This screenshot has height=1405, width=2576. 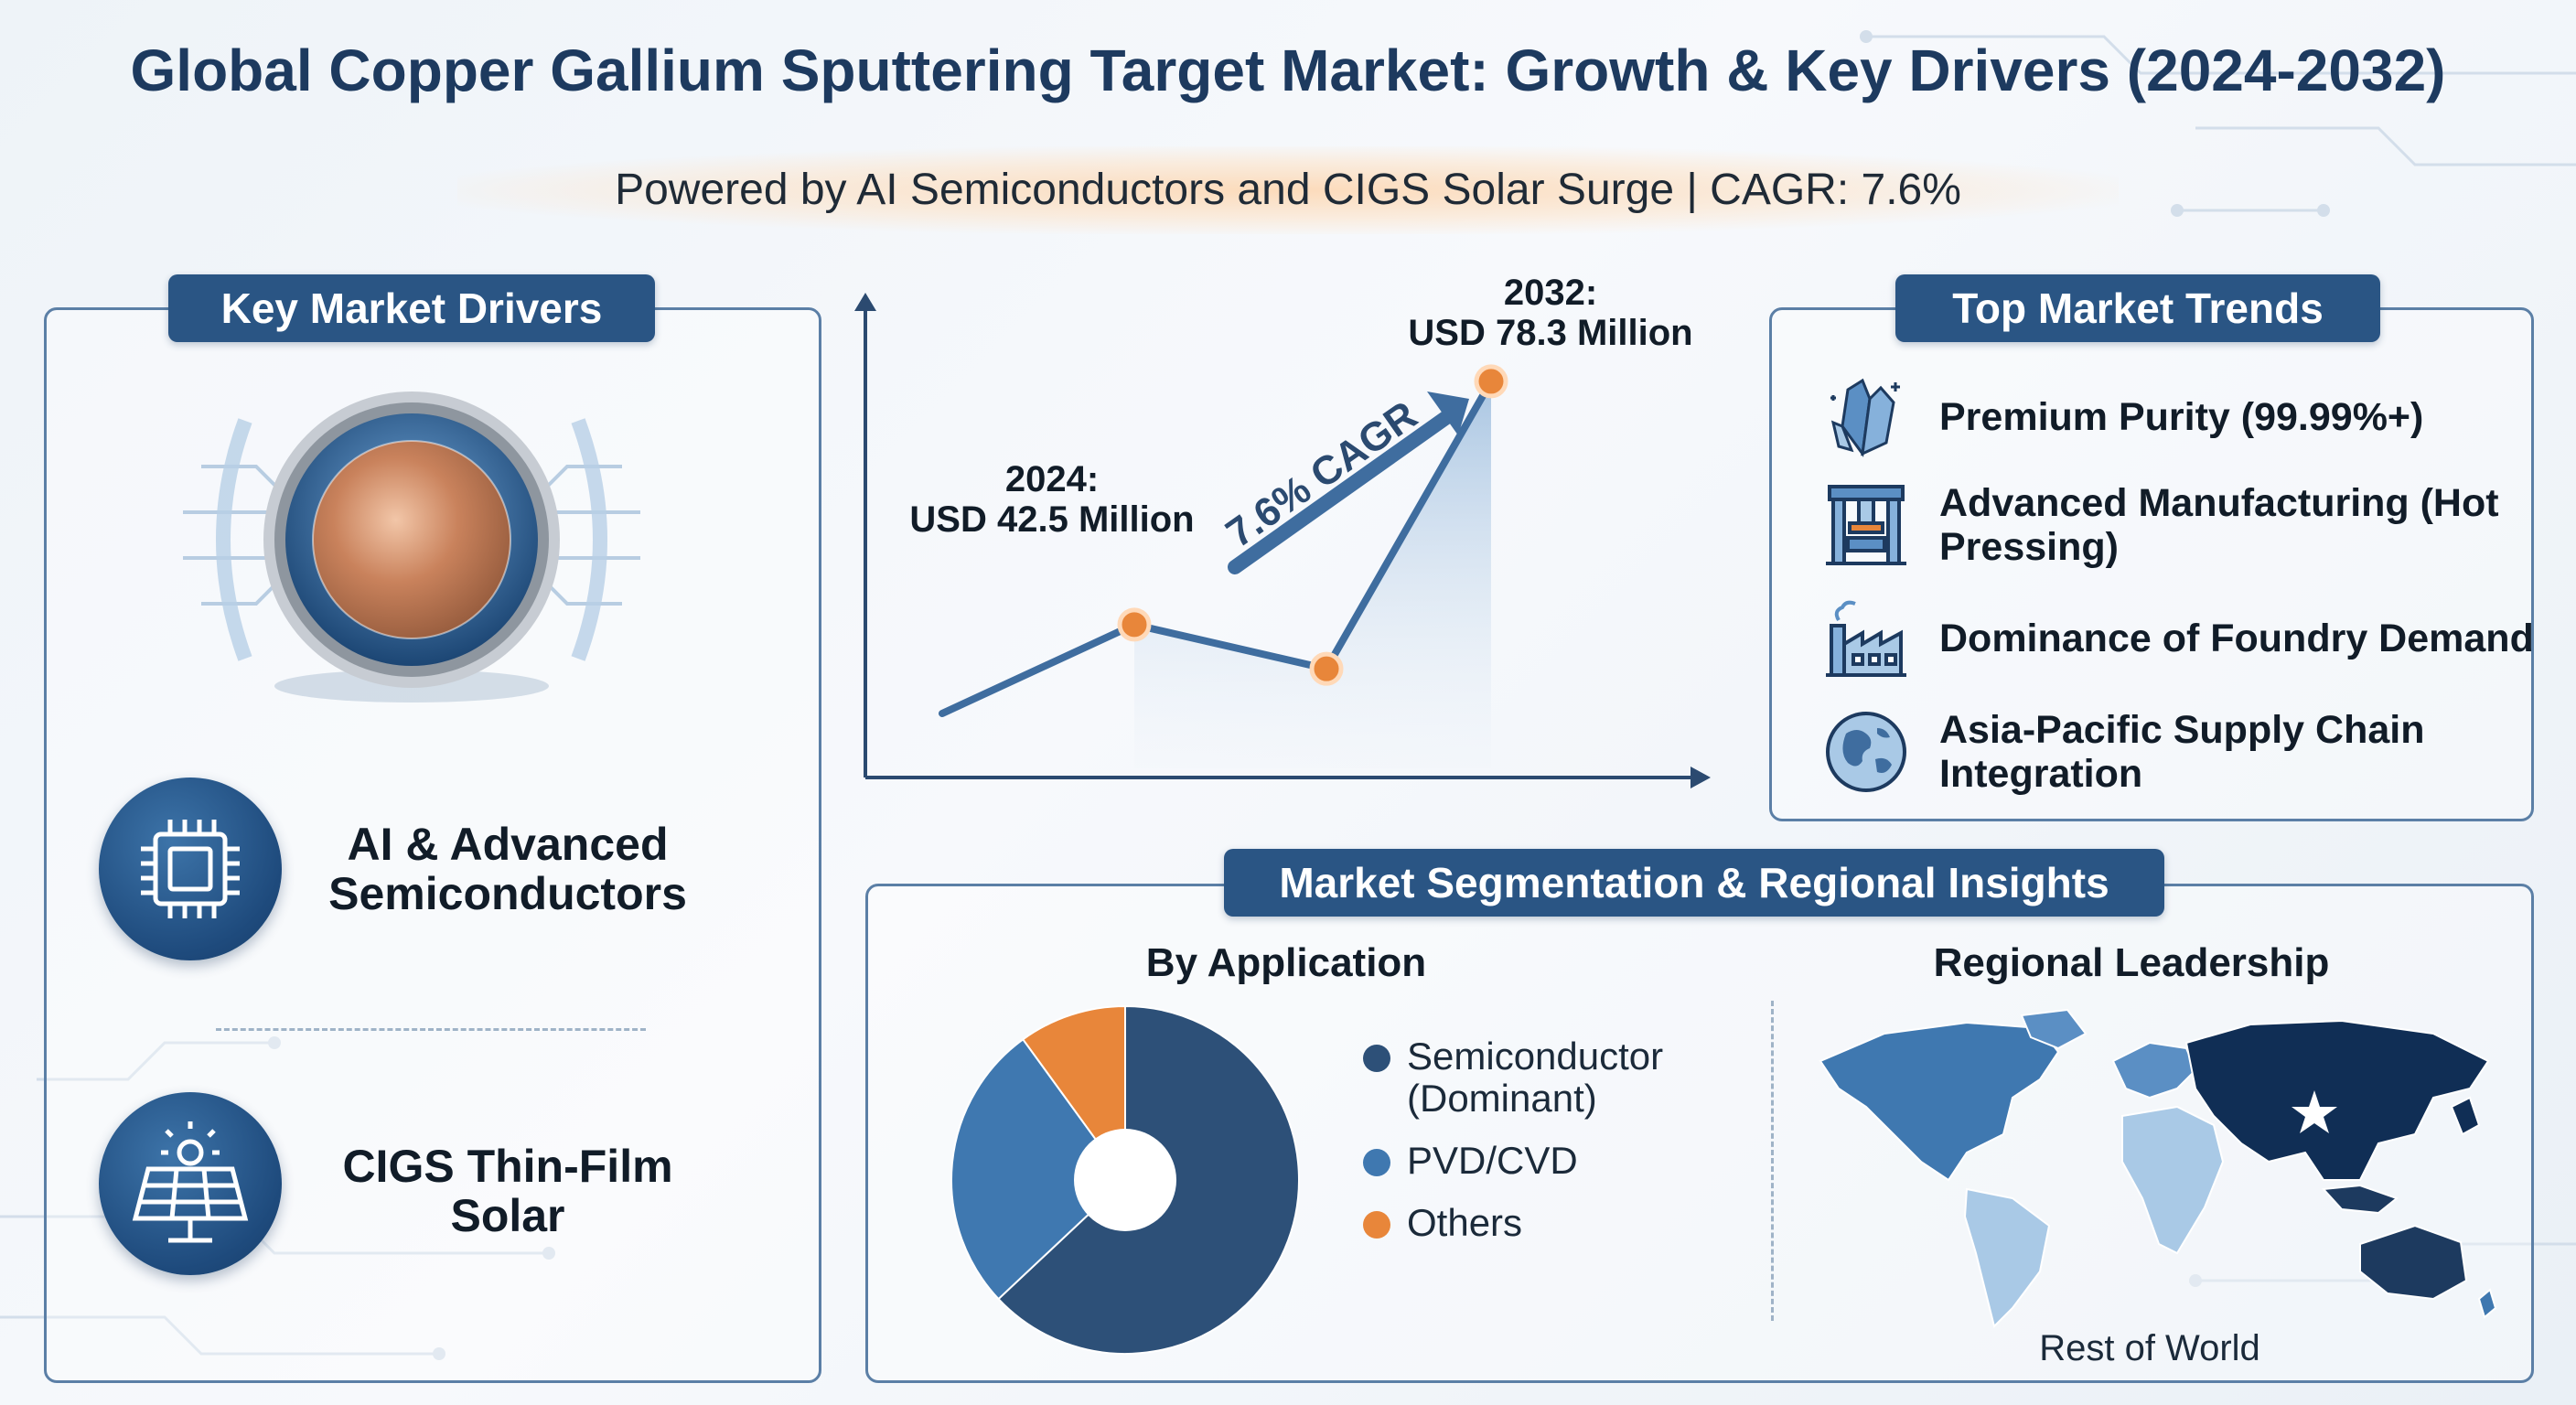 What do you see at coordinates (1536, 1077) in the screenshot?
I see `legend-label-semiconductor: Semiconductor (Dominant)` at bounding box center [1536, 1077].